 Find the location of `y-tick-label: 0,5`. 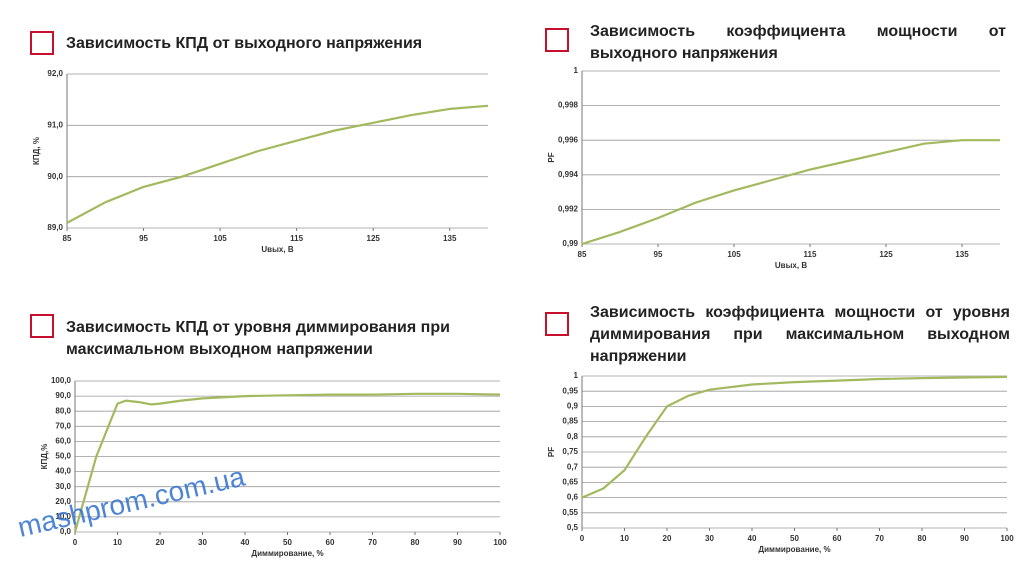

y-tick-label: 0,5 is located at coordinates (573, 527).